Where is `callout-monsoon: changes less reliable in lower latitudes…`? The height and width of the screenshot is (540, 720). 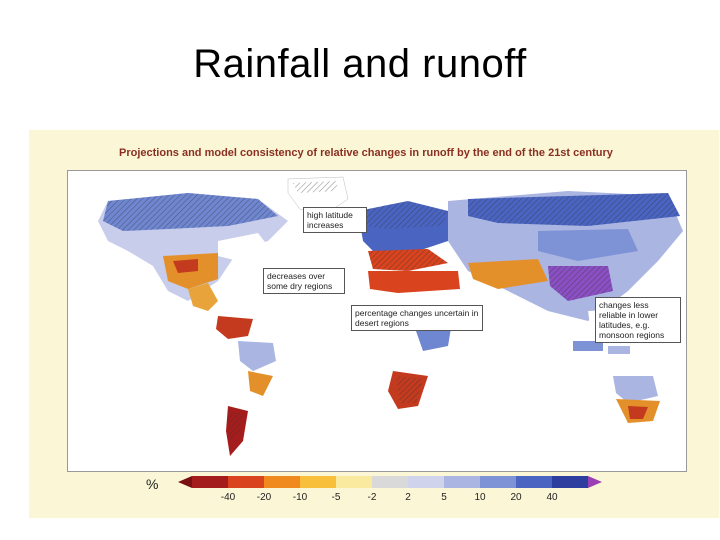 callout-monsoon: changes less reliable in lower latitudes… is located at coordinates (638, 320).